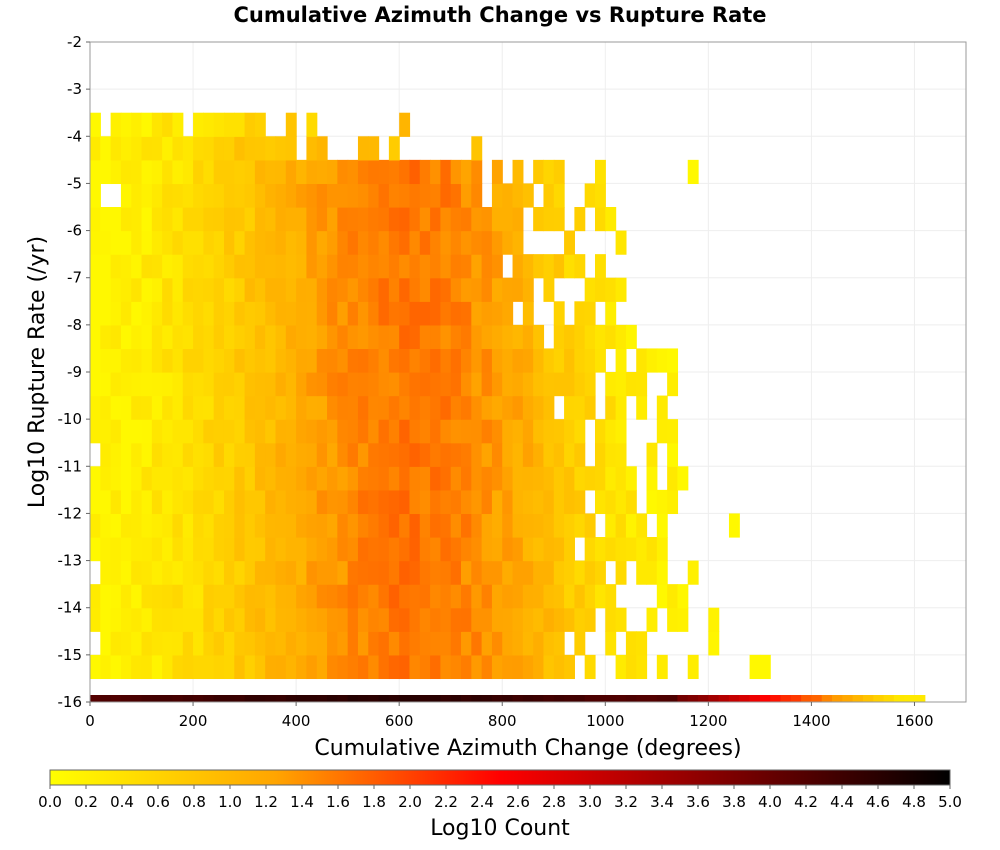 This screenshot has height=850, width=1000. What do you see at coordinates (518, 802) in the screenshot?
I see `colorbar-tick-label: 2.6` at bounding box center [518, 802].